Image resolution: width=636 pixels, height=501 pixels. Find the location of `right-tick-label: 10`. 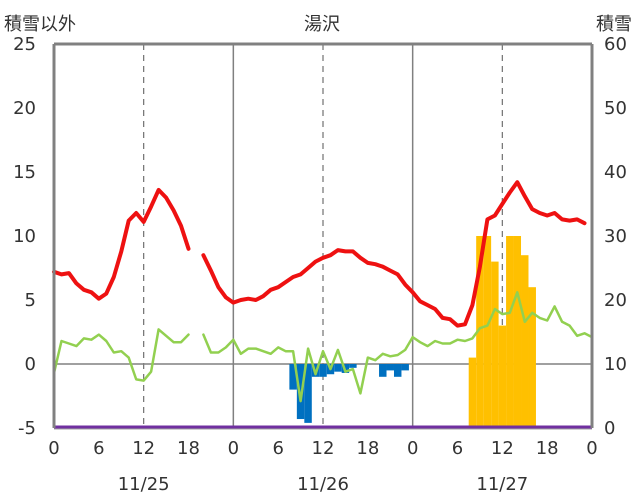

right-tick-label: 10 is located at coordinates (615, 364).